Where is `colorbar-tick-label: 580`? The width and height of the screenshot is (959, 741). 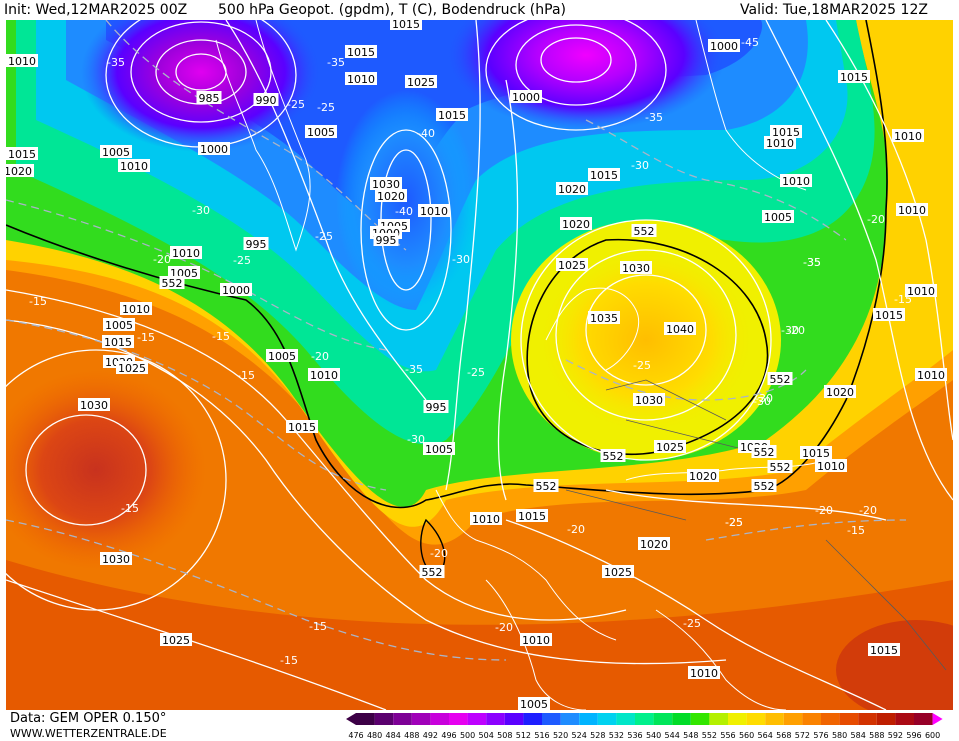
colorbar-tick-label: 580 is located at coordinates (839, 735).